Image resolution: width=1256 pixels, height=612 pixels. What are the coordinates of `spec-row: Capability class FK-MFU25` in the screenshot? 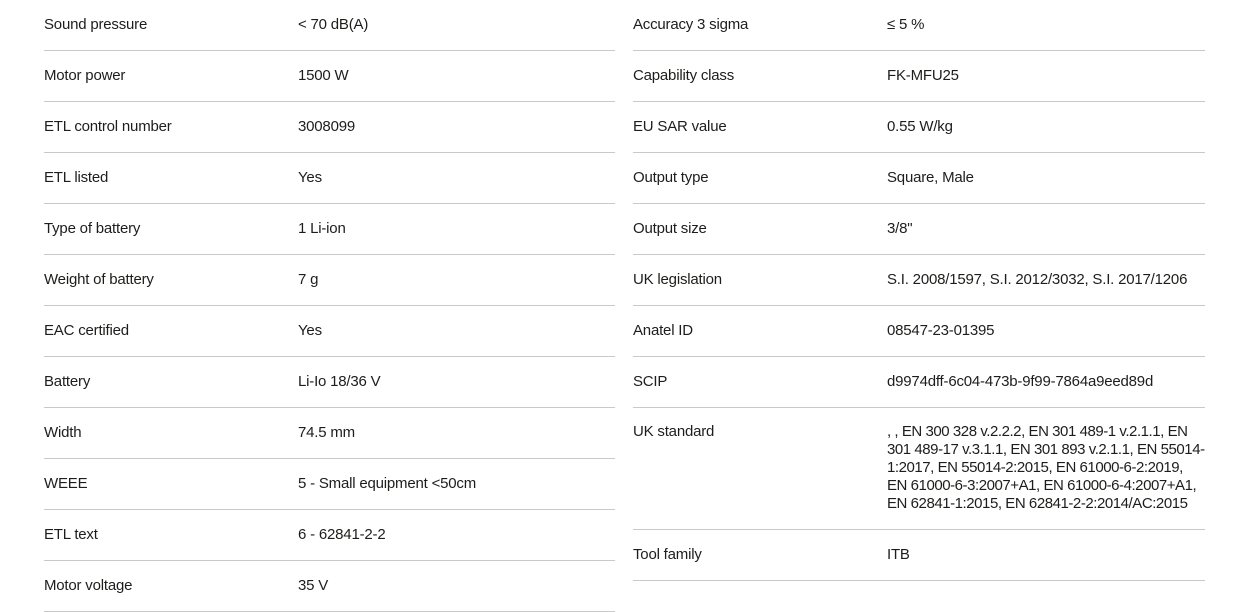 It's located at (919, 76).